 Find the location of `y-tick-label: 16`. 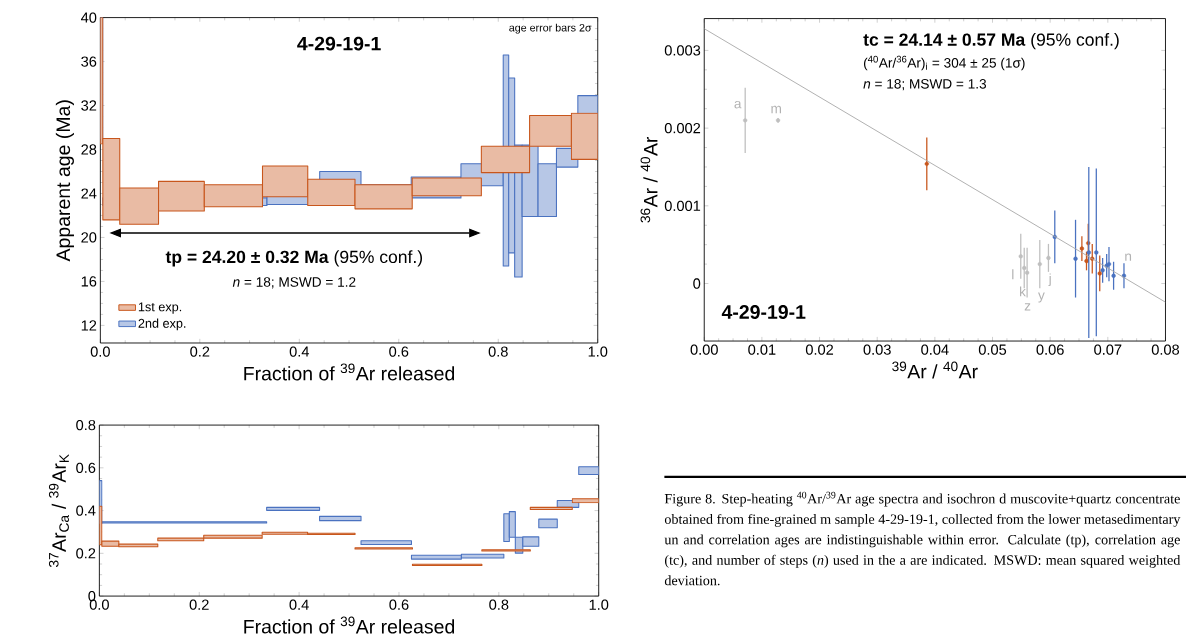

y-tick-label: 16 is located at coordinates (89, 281).